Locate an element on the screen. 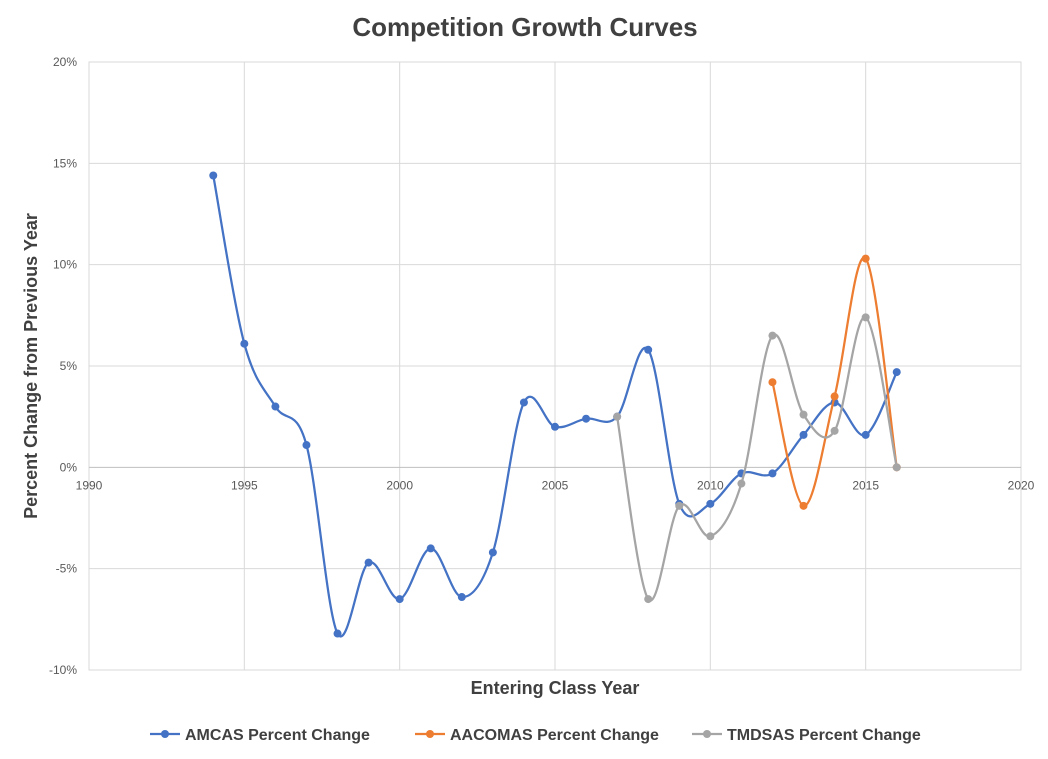  y-tick-label: -5% is located at coordinates (67, 569).